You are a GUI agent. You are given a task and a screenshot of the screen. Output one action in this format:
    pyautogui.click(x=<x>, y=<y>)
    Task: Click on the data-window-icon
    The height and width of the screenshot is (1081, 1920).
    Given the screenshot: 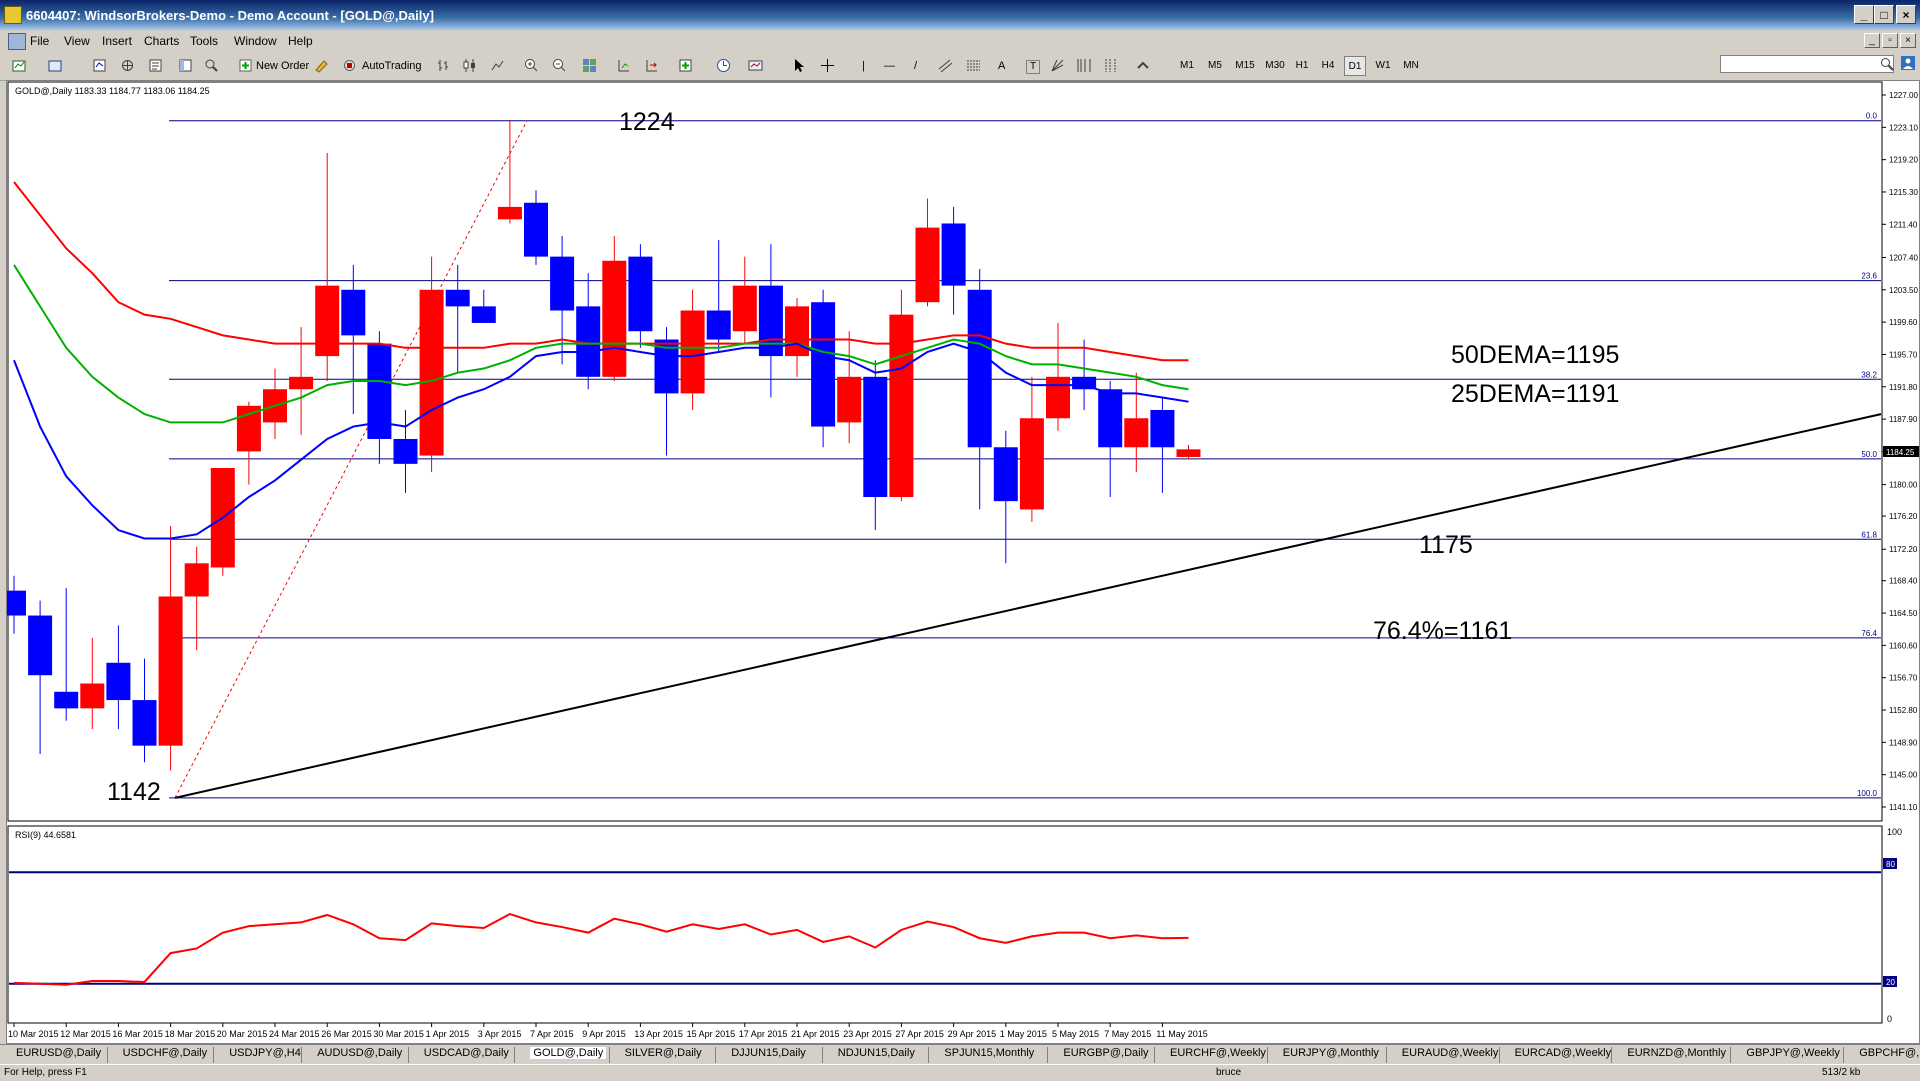 What is the action you would take?
    pyautogui.click(x=155, y=65)
    